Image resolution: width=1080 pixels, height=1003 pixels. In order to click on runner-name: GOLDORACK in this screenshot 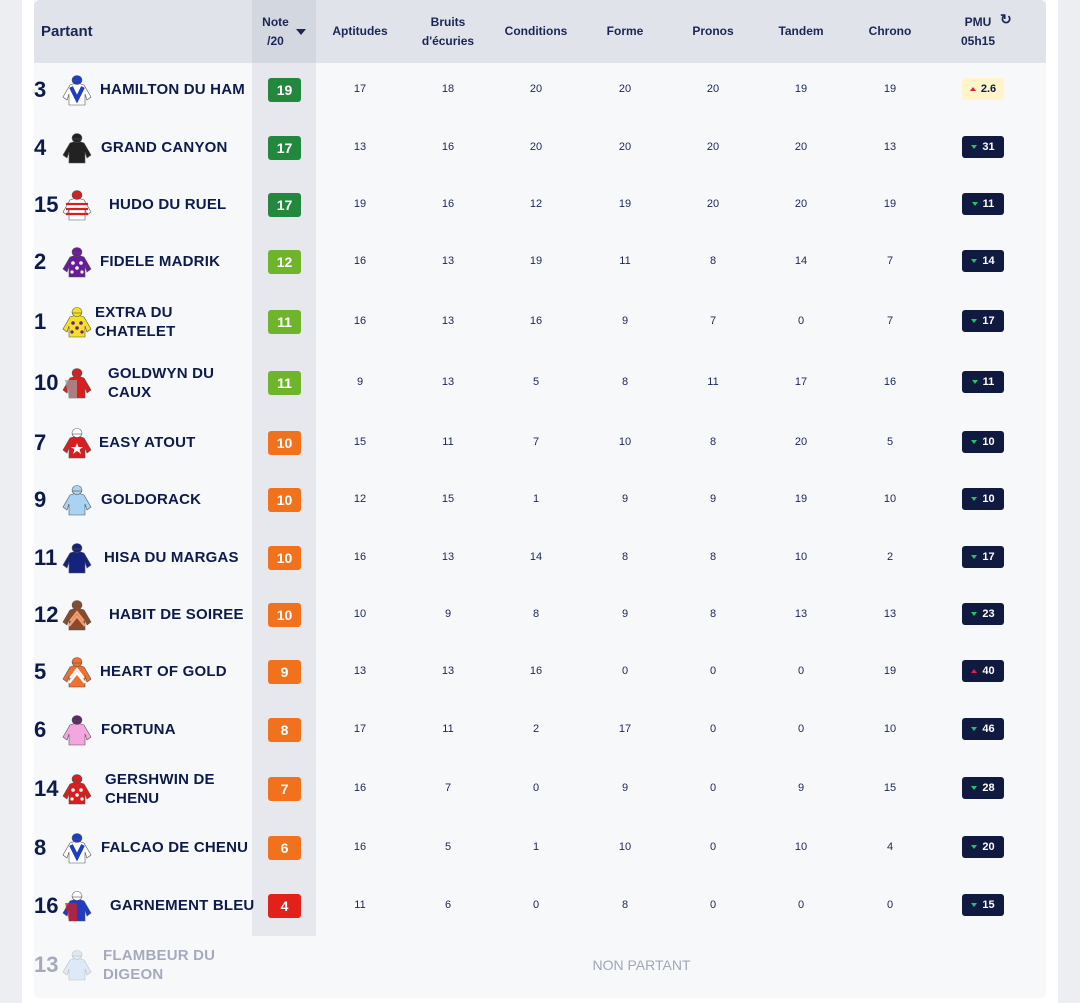, I will do `click(151, 499)`.